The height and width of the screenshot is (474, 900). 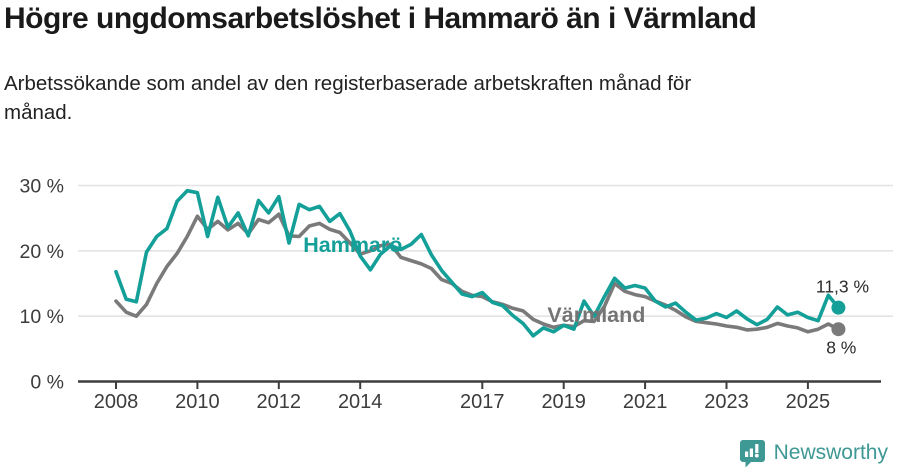 I want to click on x-axis-tick-label: 2010, so click(x=197, y=402).